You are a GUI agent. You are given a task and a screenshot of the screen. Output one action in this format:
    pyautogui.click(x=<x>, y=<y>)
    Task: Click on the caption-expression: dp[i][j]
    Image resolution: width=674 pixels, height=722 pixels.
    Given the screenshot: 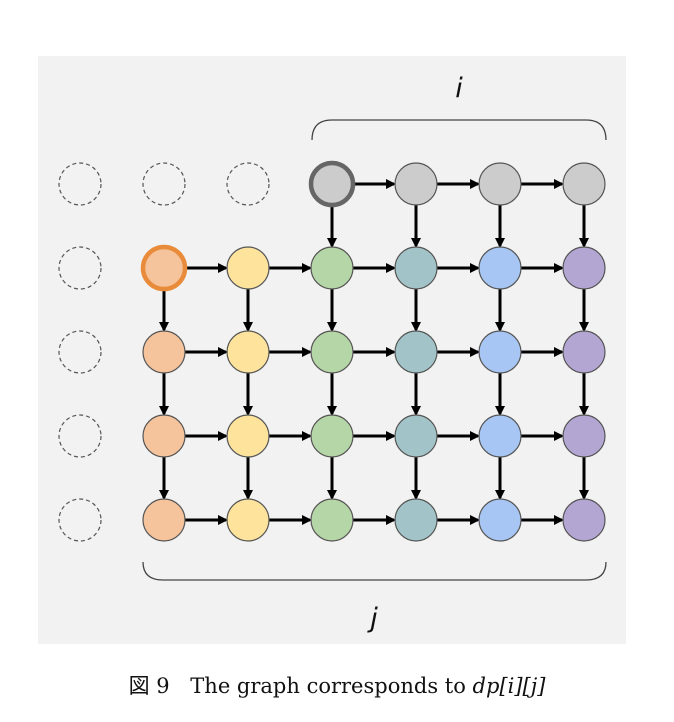 What is the action you would take?
    pyautogui.click(x=509, y=686)
    